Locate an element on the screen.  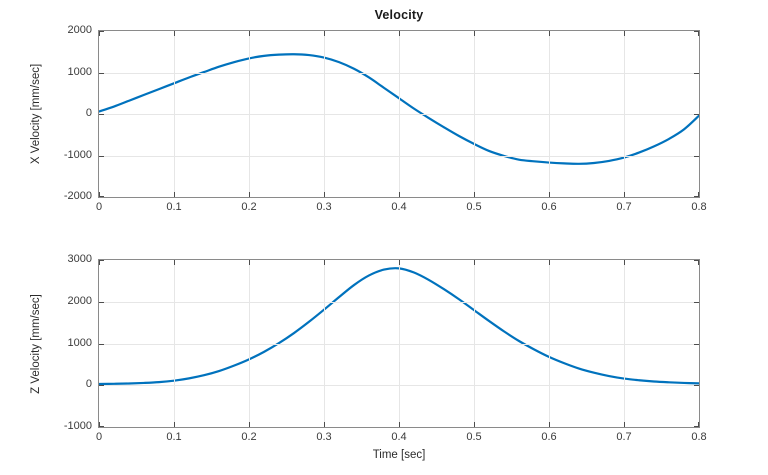
figure-title: Velocity is located at coordinates (399, 15).